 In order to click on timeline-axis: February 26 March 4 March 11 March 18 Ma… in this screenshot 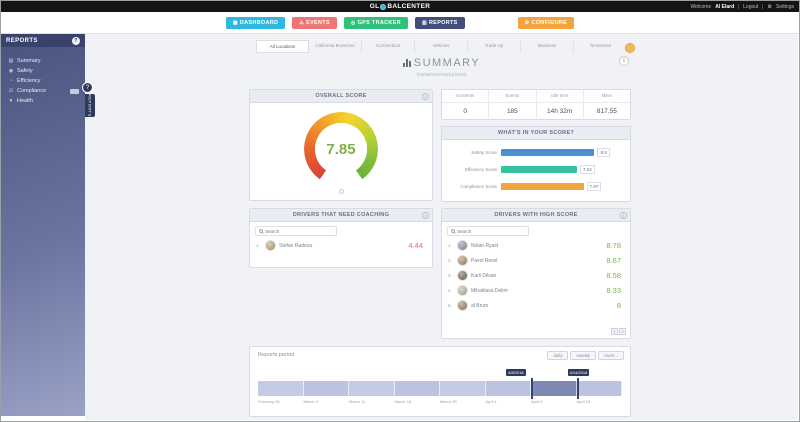, I will do `click(440, 401)`.